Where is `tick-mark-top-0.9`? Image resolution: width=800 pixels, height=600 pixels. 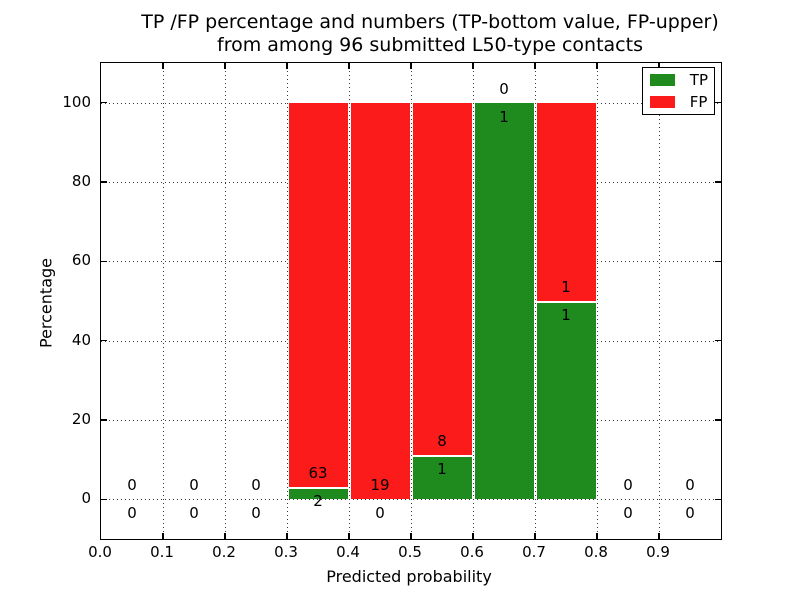
tick-mark-top-0.9 is located at coordinates (659, 66).